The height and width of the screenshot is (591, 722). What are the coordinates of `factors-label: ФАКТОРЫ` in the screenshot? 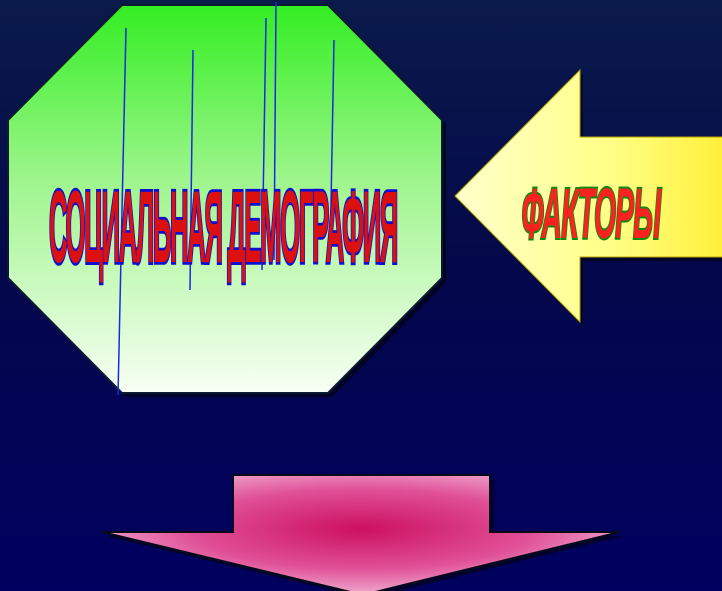 It's located at (592, 214).